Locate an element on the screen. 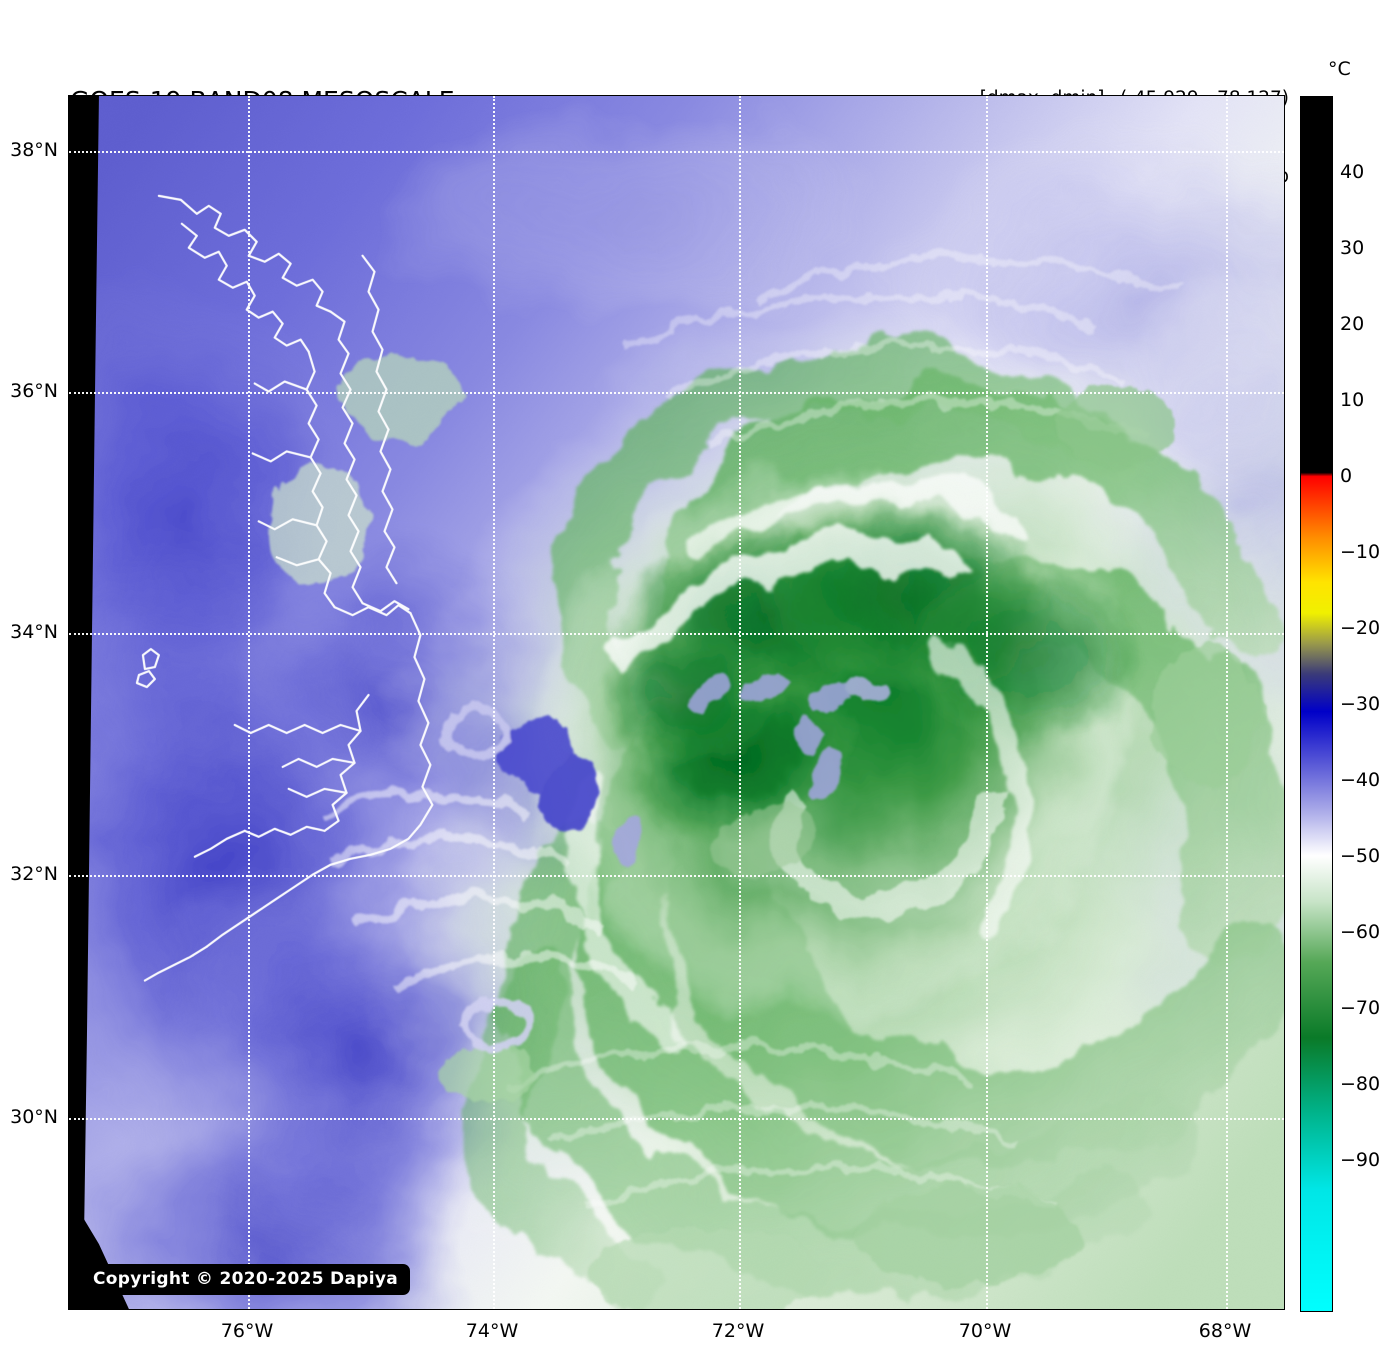 This screenshot has width=1389, height=1359. x-tick-label: 76°W is located at coordinates (247, 1331).